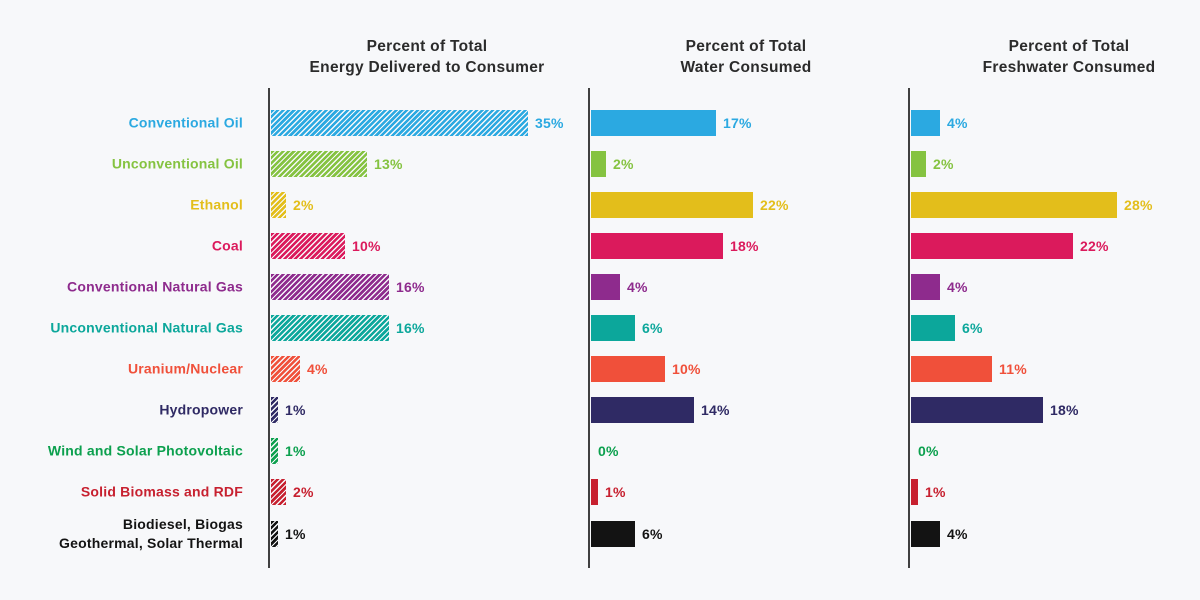 The width and height of the screenshot is (1200, 600). Describe the element at coordinates (151, 542) in the screenshot. I see `category-label-line: Geothermal, Solar Thermal` at that location.